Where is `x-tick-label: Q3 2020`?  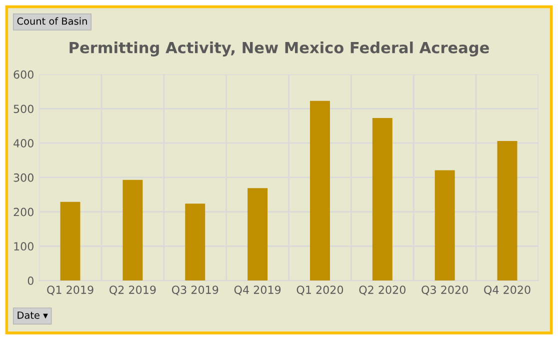 x-tick-label: Q3 2020 is located at coordinates (445, 291).